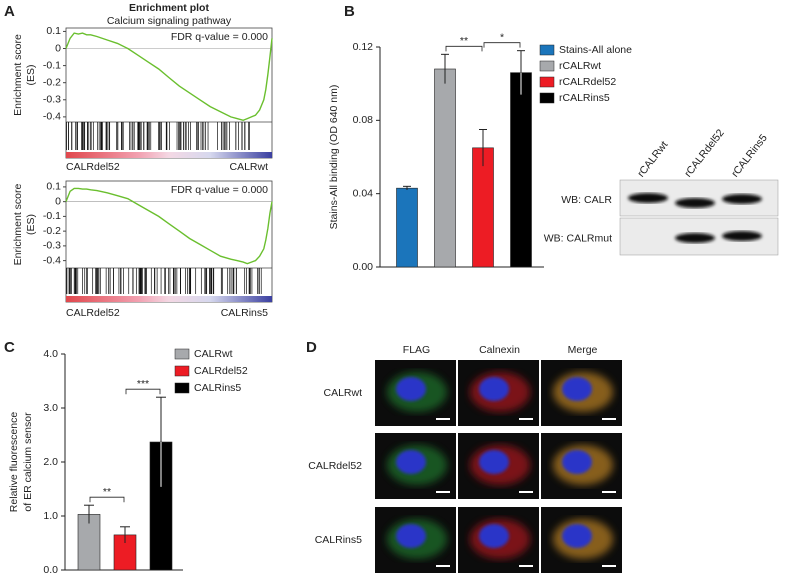 Image resolution: width=792 pixels, height=580 pixels. I want to click on y-tick-label: 0.12, so click(363, 47).